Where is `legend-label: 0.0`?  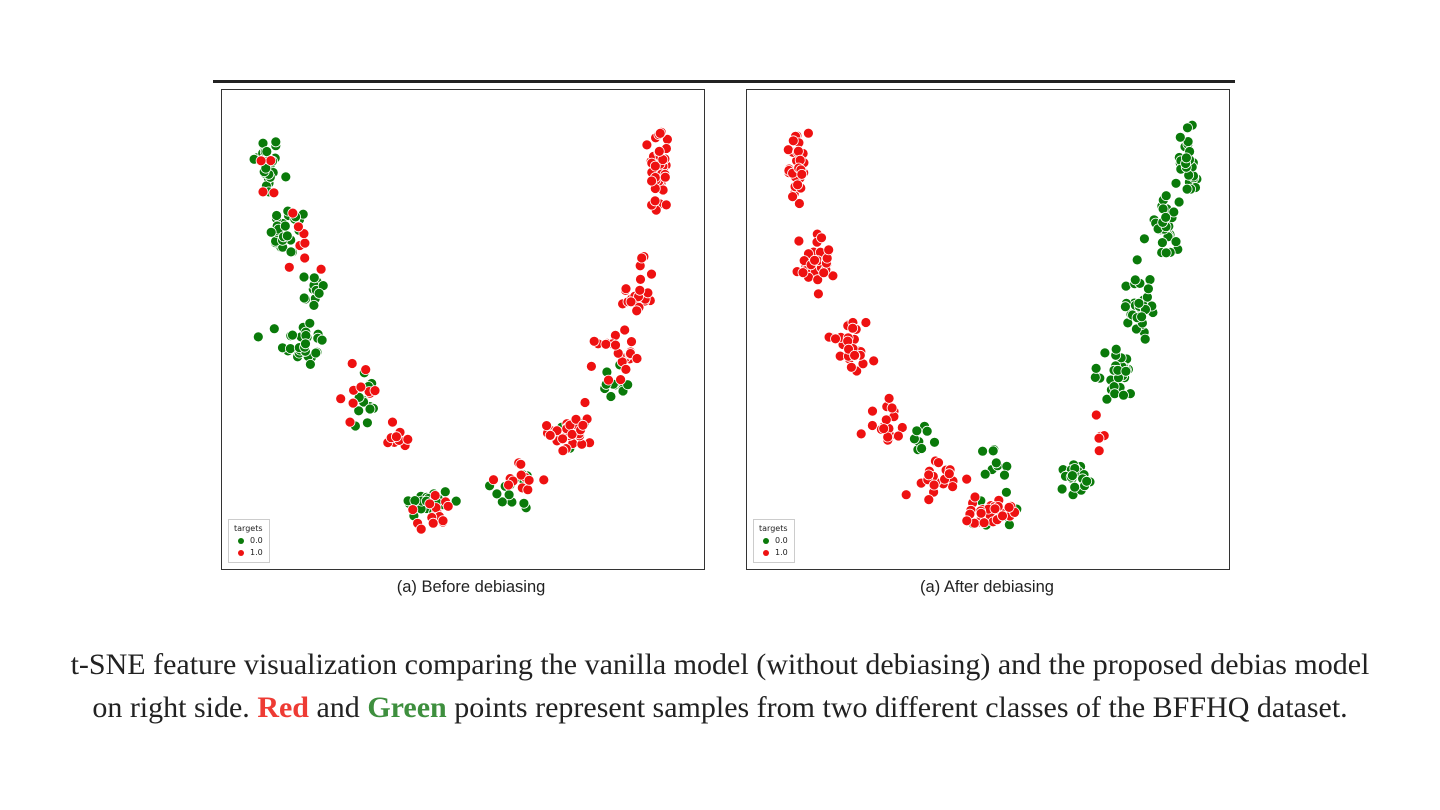 legend-label: 0.0 is located at coordinates (256, 540).